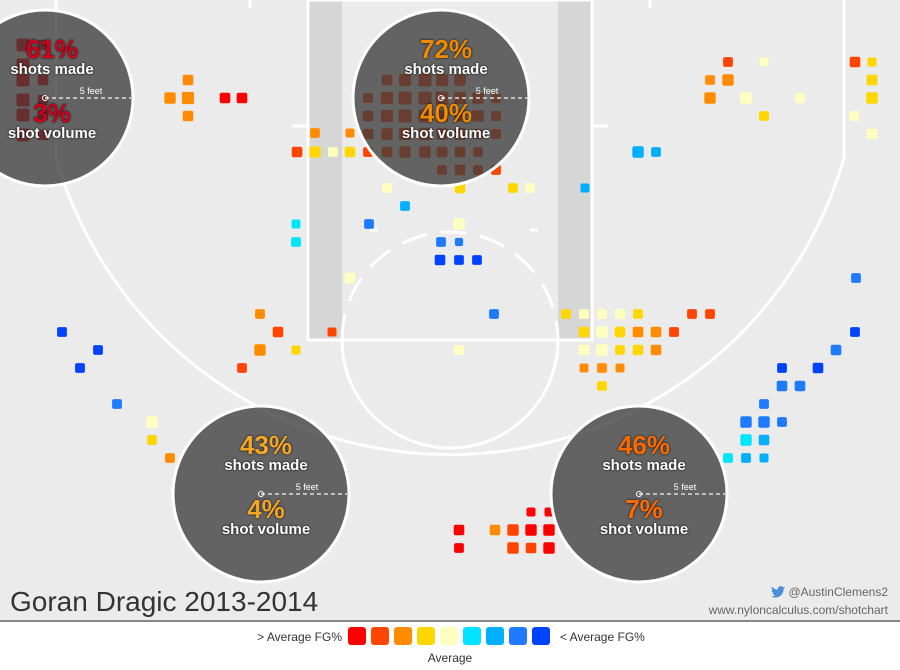  What do you see at coordinates (838, 592) in the screenshot?
I see `twitter-handle: @AustinClemens2` at bounding box center [838, 592].